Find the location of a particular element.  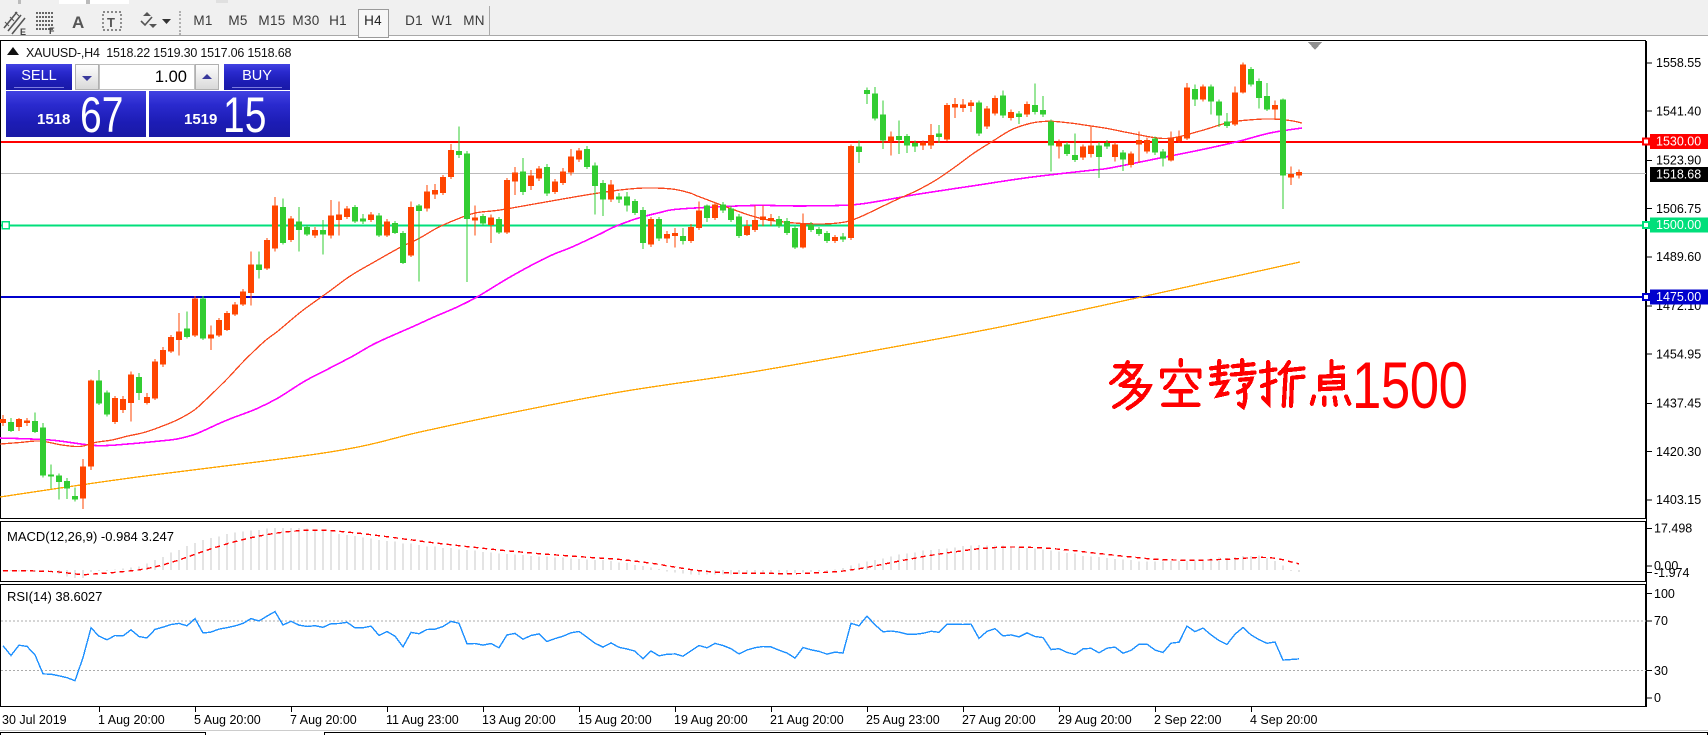

svg-text: 1489.60 is located at coordinates (1678, 257).